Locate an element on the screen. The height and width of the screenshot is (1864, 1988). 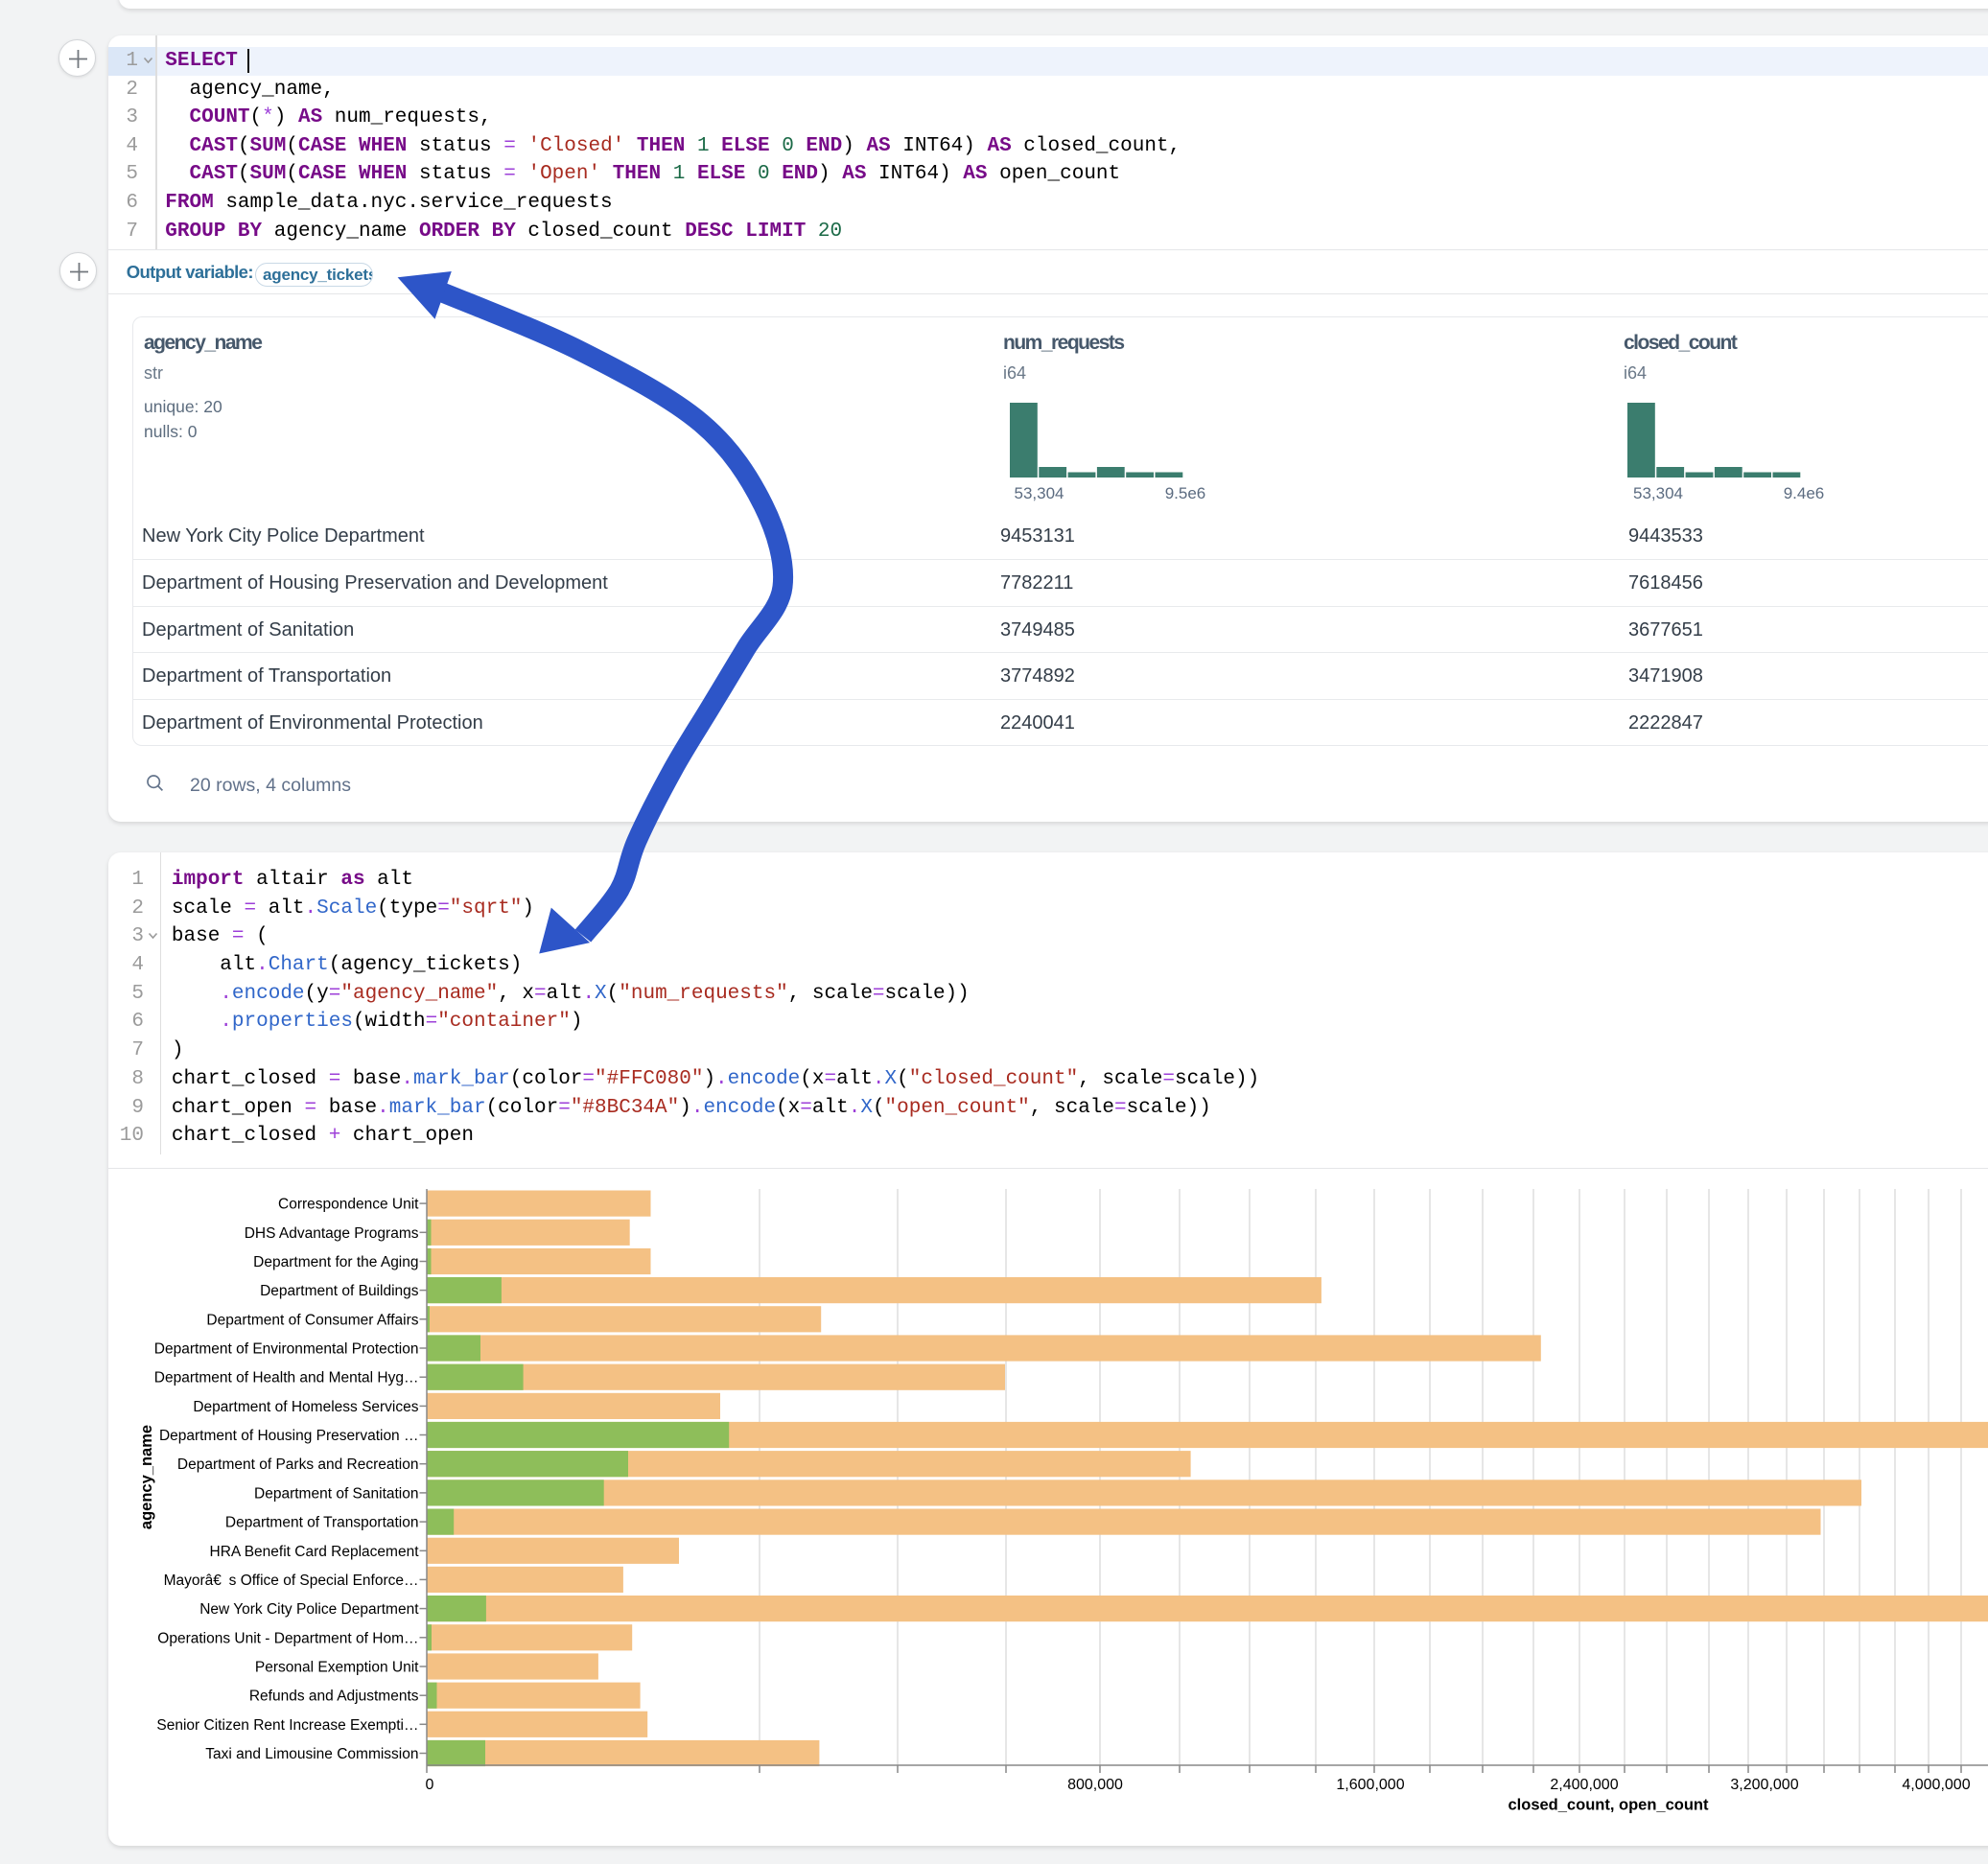
svg-text: Refunds and Adjustments is located at coordinates (334, 1697).